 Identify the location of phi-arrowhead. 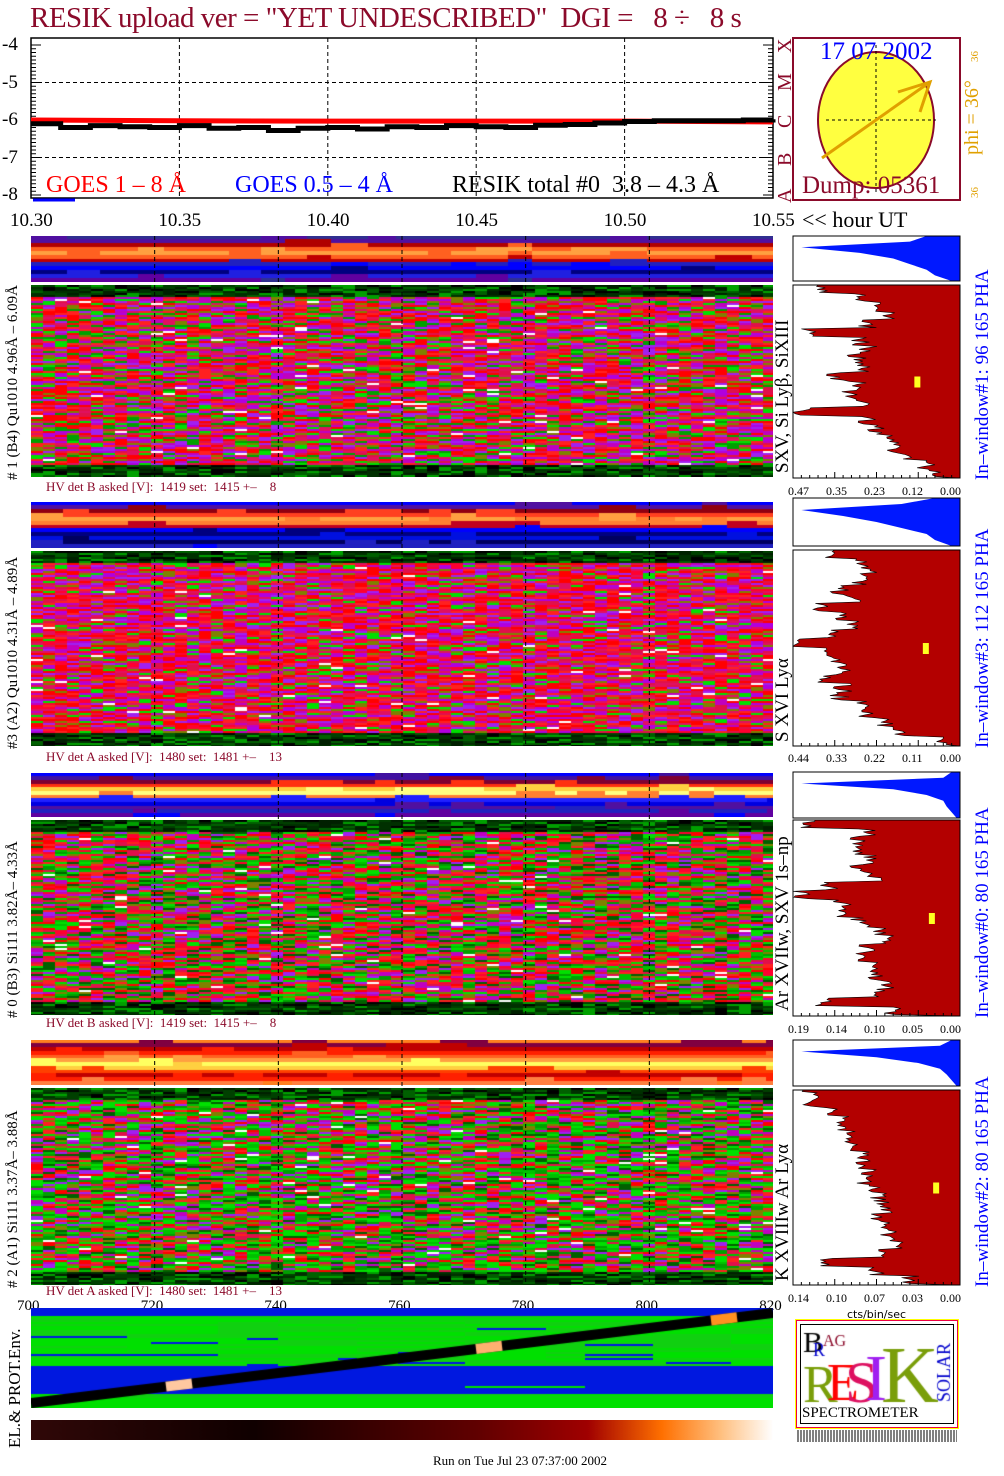
(915, 96).